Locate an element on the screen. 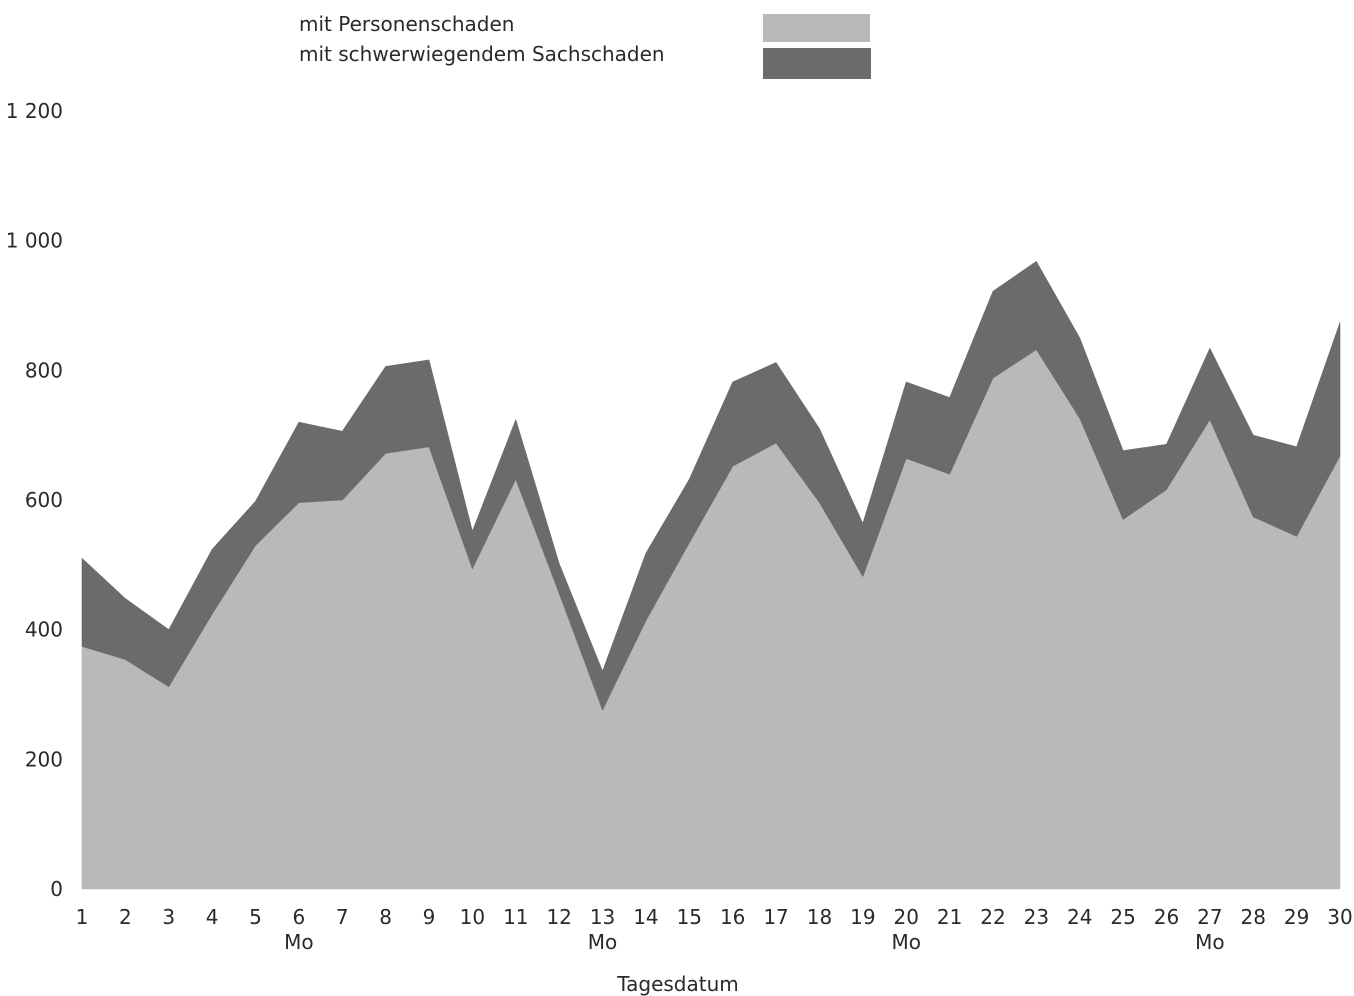 Image resolution: width=1354 pixels, height=996 pixels. x-tick-label: 7 is located at coordinates (342, 917).